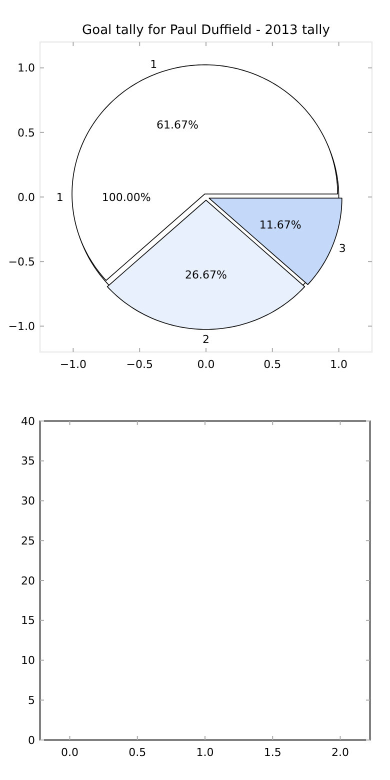  What do you see at coordinates (177, 125) in the screenshot?
I see `data-label: 61.67%` at bounding box center [177, 125].